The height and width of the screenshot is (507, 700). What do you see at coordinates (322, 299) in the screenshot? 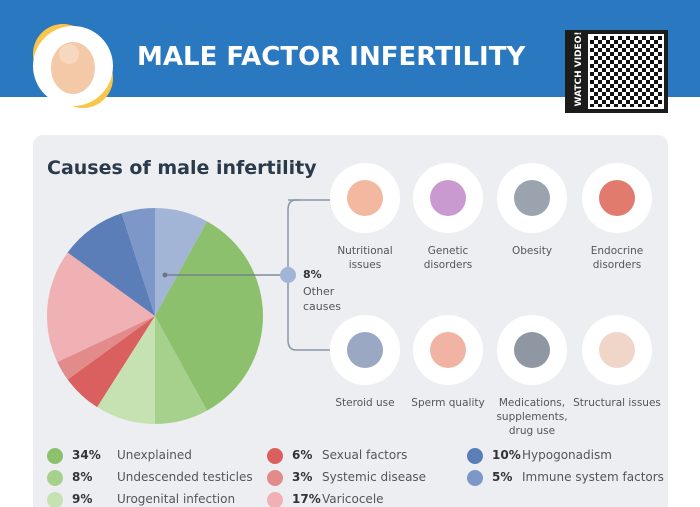
I see `callout-label: Other causes` at bounding box center [322, 299].